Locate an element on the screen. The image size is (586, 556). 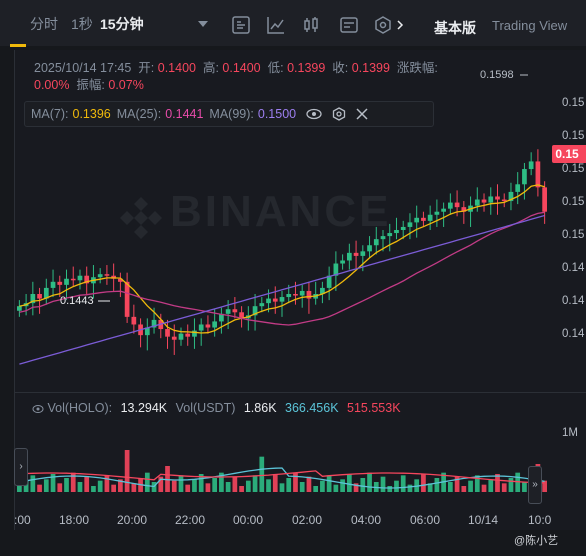
ma99-value: 0.1500 is located at coordinates (277, 114).